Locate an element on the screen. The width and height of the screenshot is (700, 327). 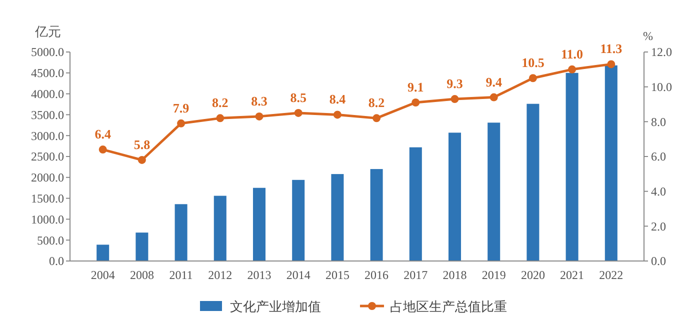
data-label: 7.9 is located at coordinates (181, 108).